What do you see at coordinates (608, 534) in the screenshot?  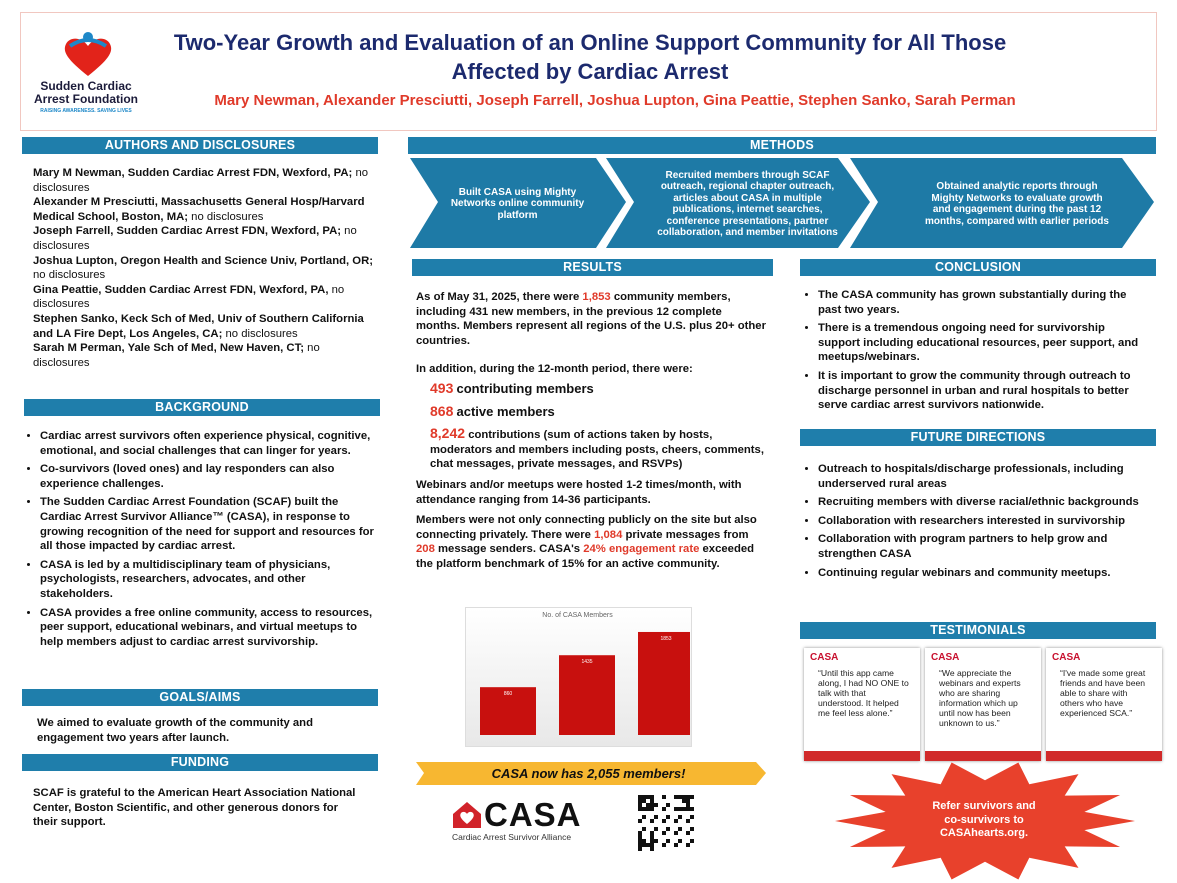 I see `highlight: 1,084` at bounding box center [608, 534].